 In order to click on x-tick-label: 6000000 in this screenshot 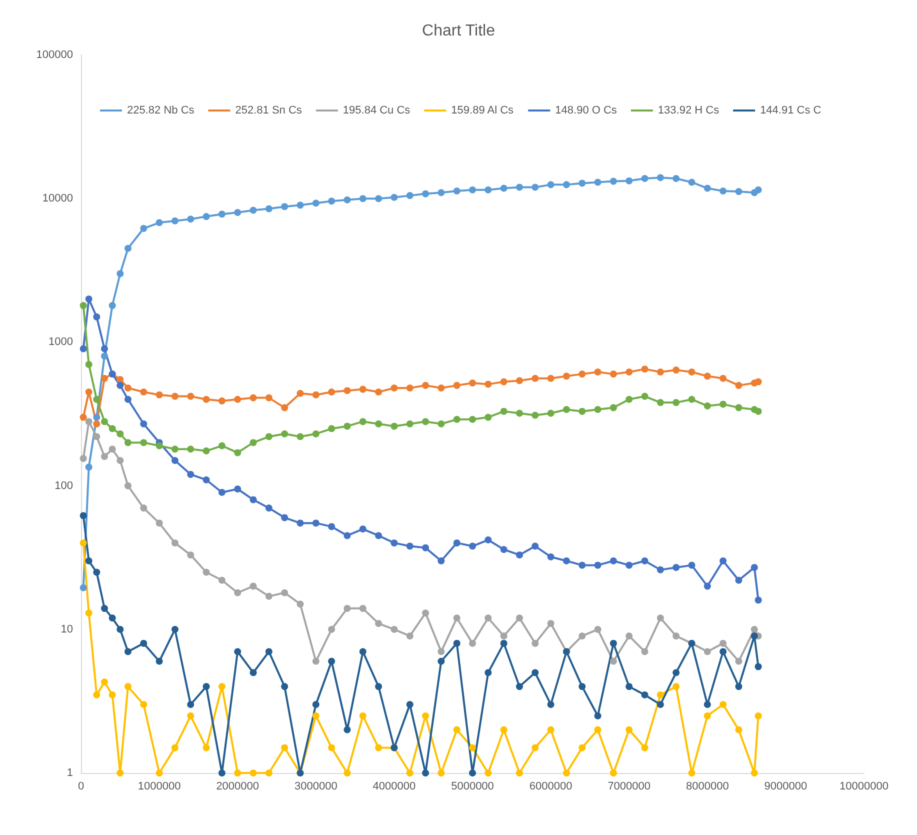, I will do `click(550, 786)`.